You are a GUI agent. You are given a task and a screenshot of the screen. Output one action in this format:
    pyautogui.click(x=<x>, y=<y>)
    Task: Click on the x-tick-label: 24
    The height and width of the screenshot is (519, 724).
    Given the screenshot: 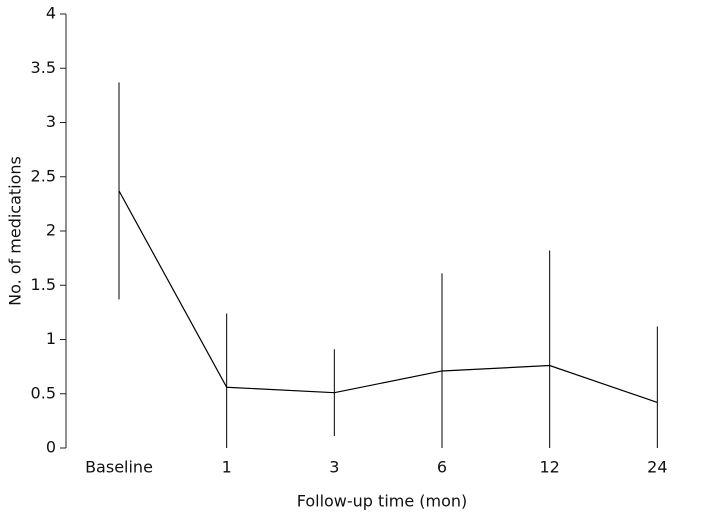 What is the action you would take?
    pyautogui.click(x=657, y=467)
    